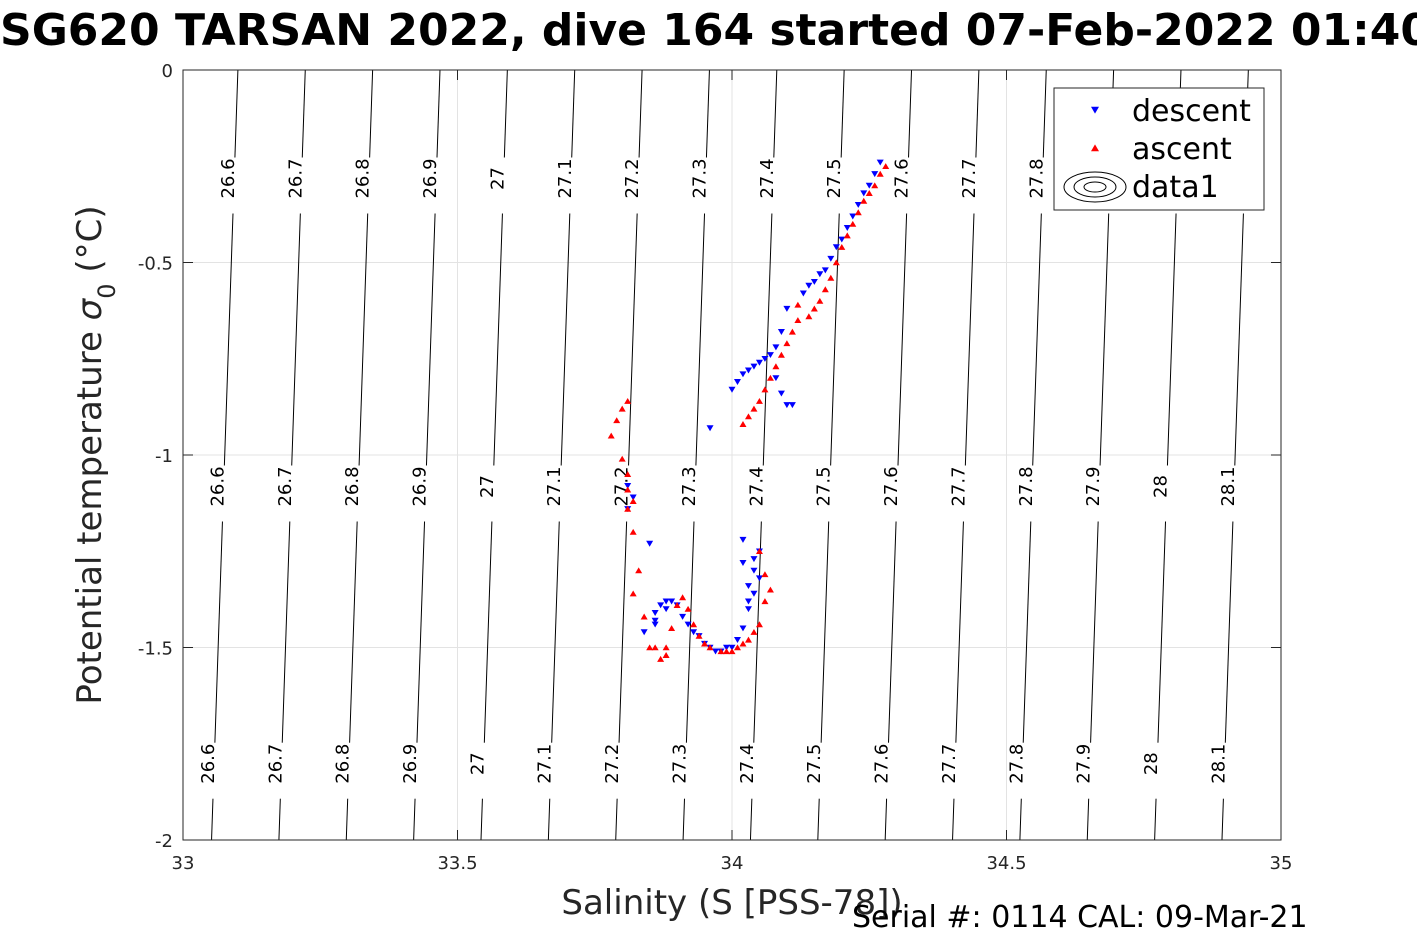  I want to click on contour-label: 27.9, so click(1093, 486).